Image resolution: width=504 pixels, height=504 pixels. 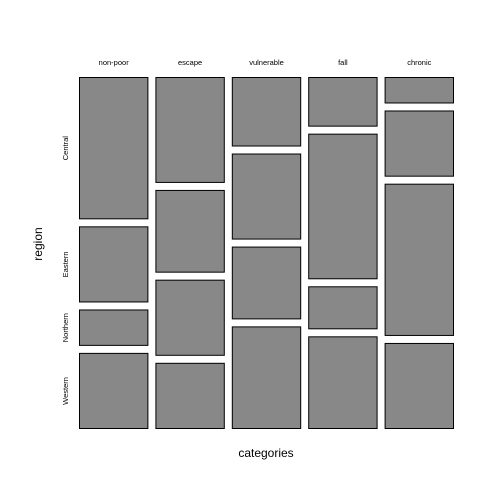 I want to click on category-label-vulnerable: vulnerable, so click(x=266, y=62).